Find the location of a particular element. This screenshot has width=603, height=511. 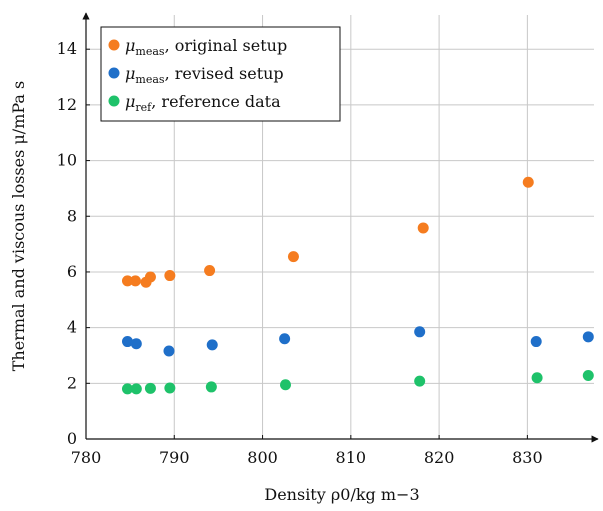

legend-box is located at coordinates (220, 74).